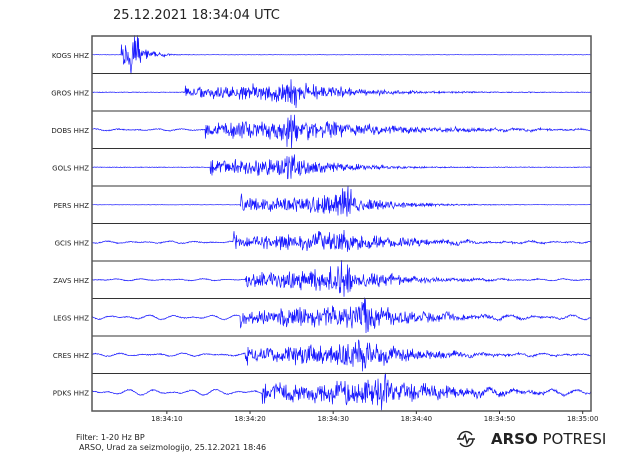 The height and width of the screenshot is (464, 623). Describe the element at coordinates (166, 419) in the screenshot. I see `x-tick-label: 18:34:10` at that location.